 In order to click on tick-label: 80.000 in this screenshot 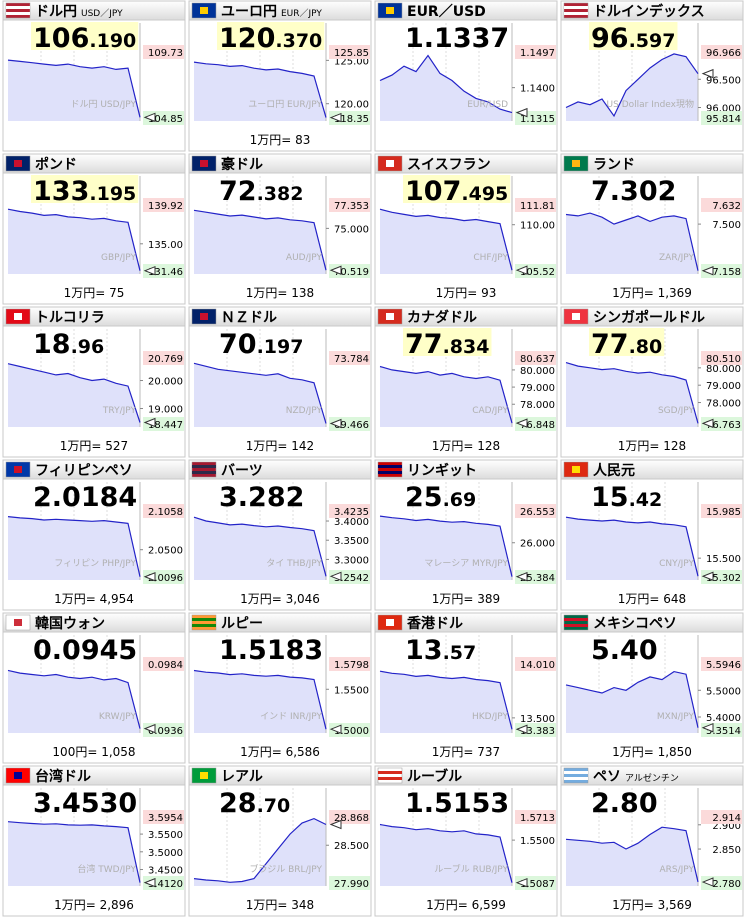, I will do `click(723, 369)`.